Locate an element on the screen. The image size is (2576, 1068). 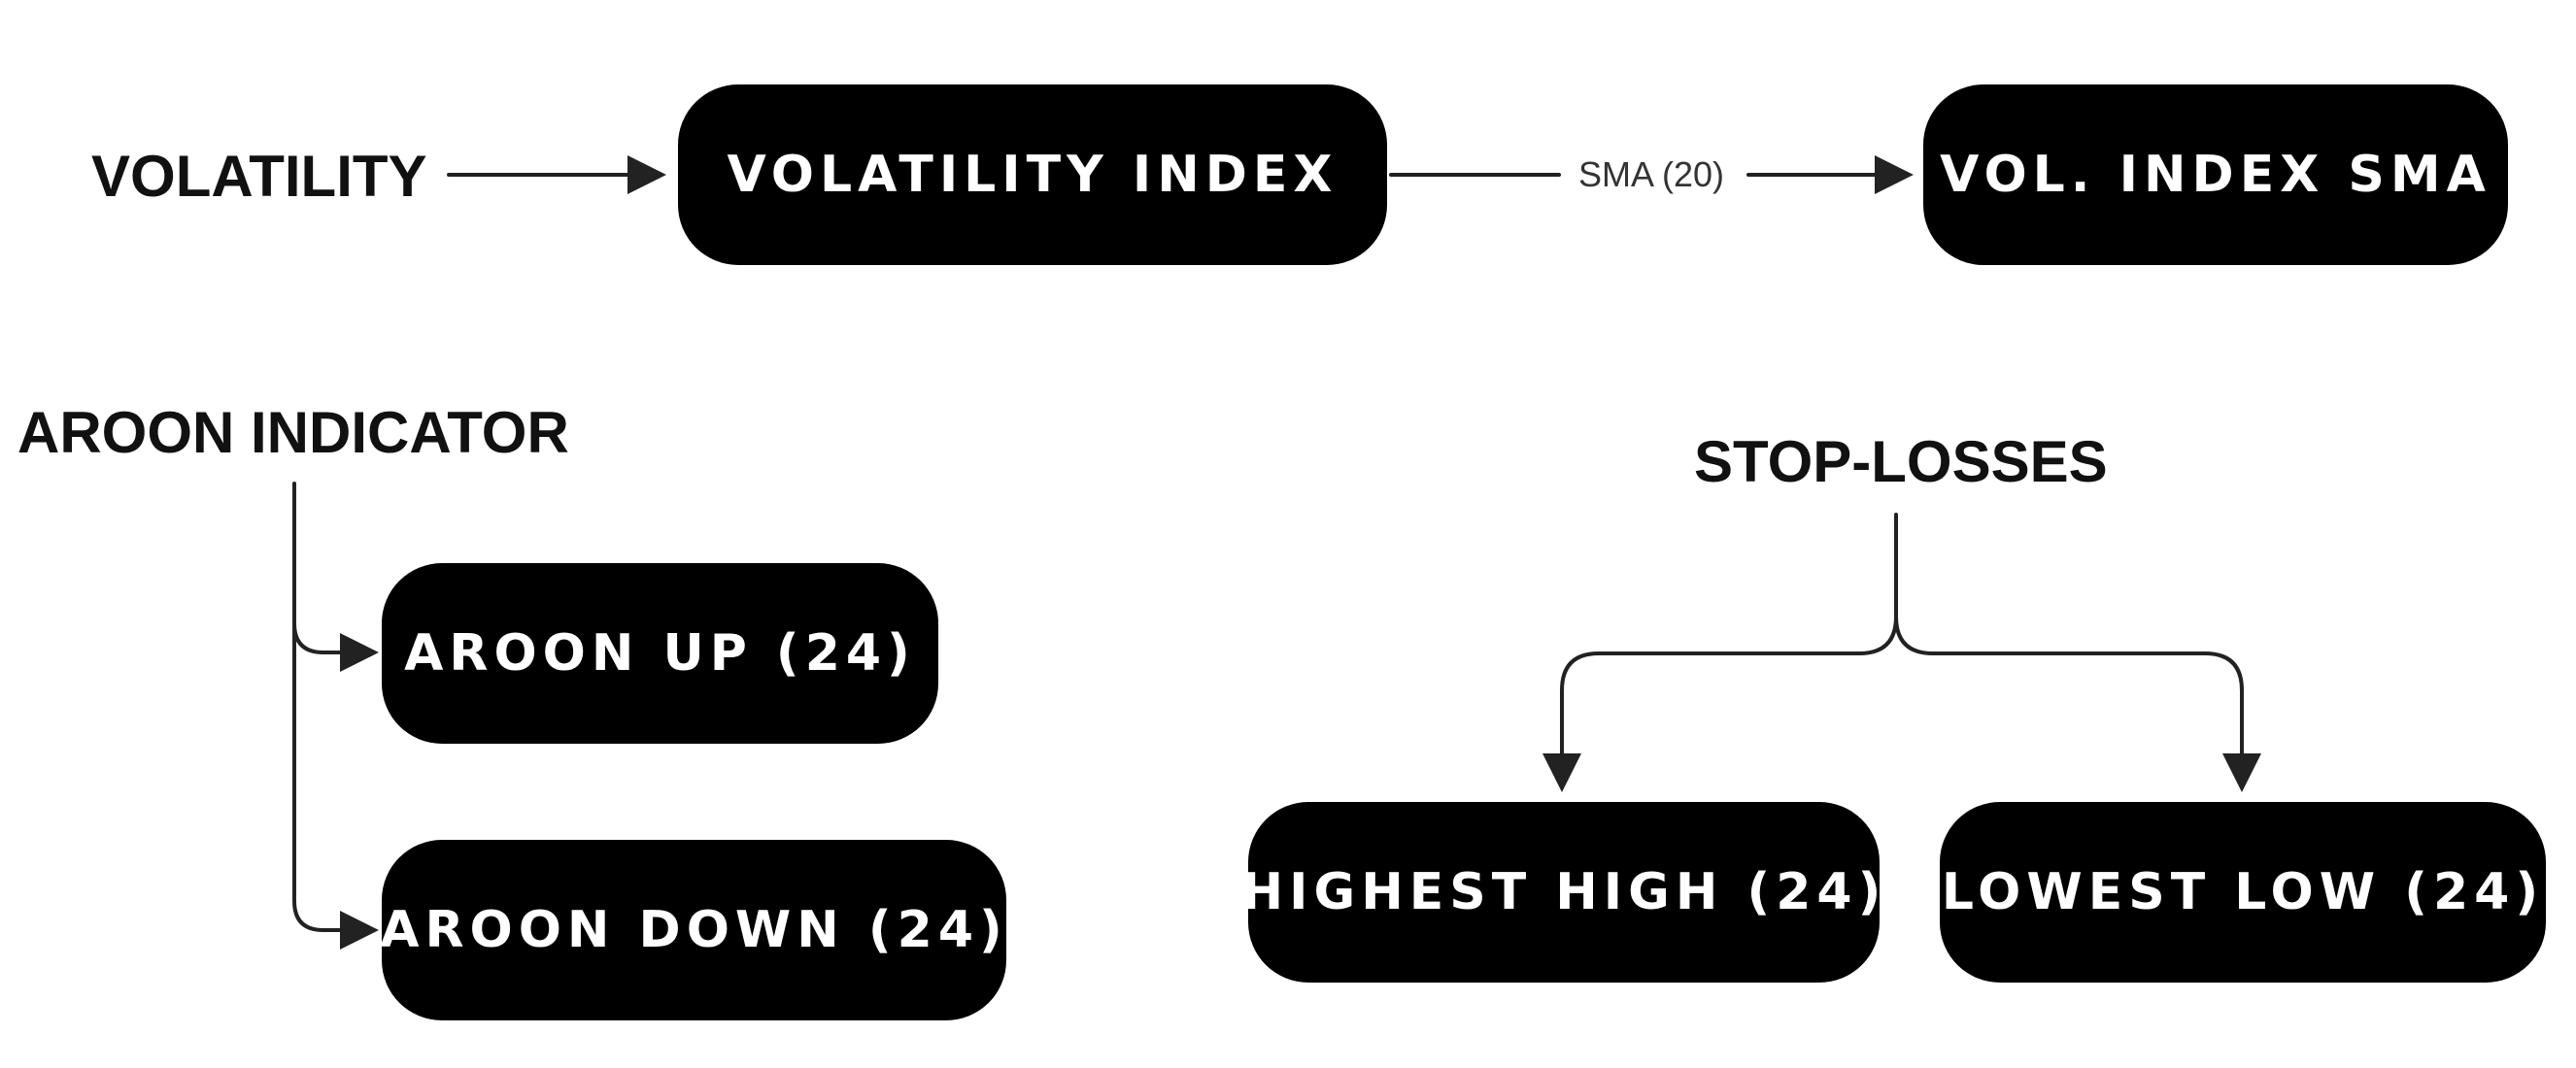
sma-edge-label: SMA (20) is located at coordinates (1651, 174).